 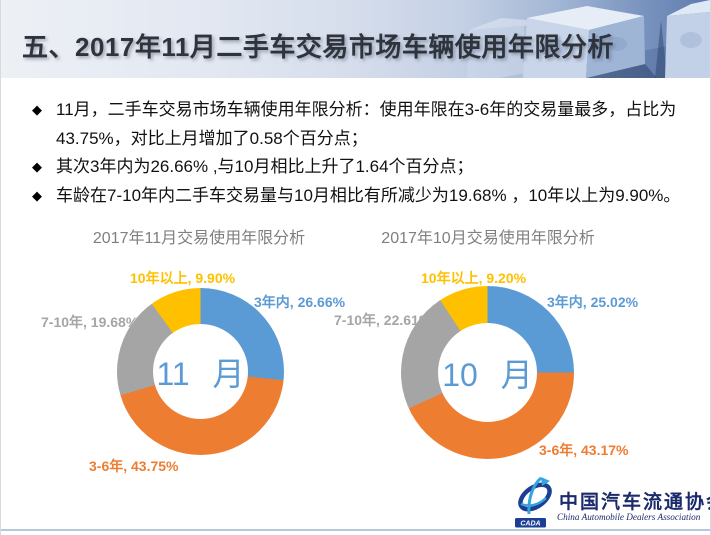 What do you see at coordinates (593, 302) in the screenshot?
I see `data-label-oct-3yr: 3年内, 25.02%` at bounding box center [593, 302].